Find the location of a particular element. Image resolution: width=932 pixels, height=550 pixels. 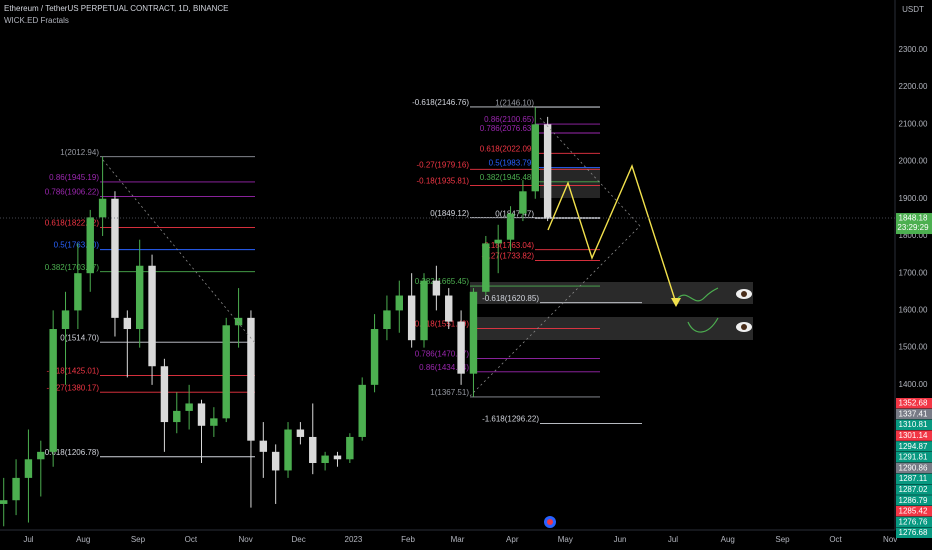

y-tick-label: 1800.00 is located at coordinates (913, 235).